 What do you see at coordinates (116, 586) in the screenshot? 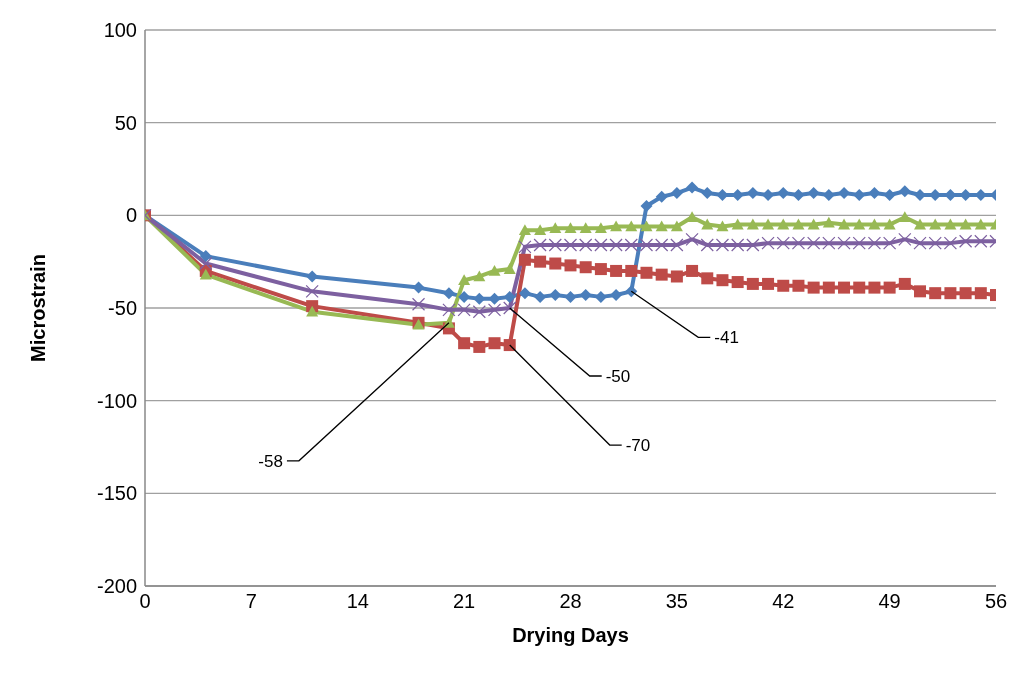
I see `y-tick-label: -200` at bounding box center [116, 586].